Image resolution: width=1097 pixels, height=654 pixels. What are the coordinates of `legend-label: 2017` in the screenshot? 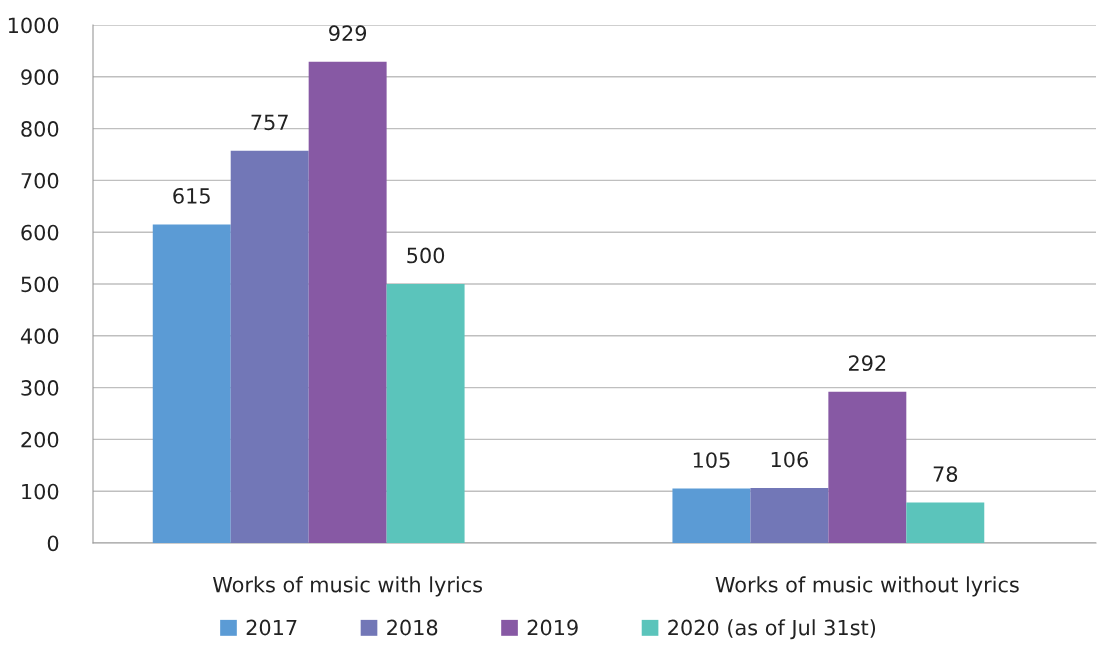 It's located at (271, 627).